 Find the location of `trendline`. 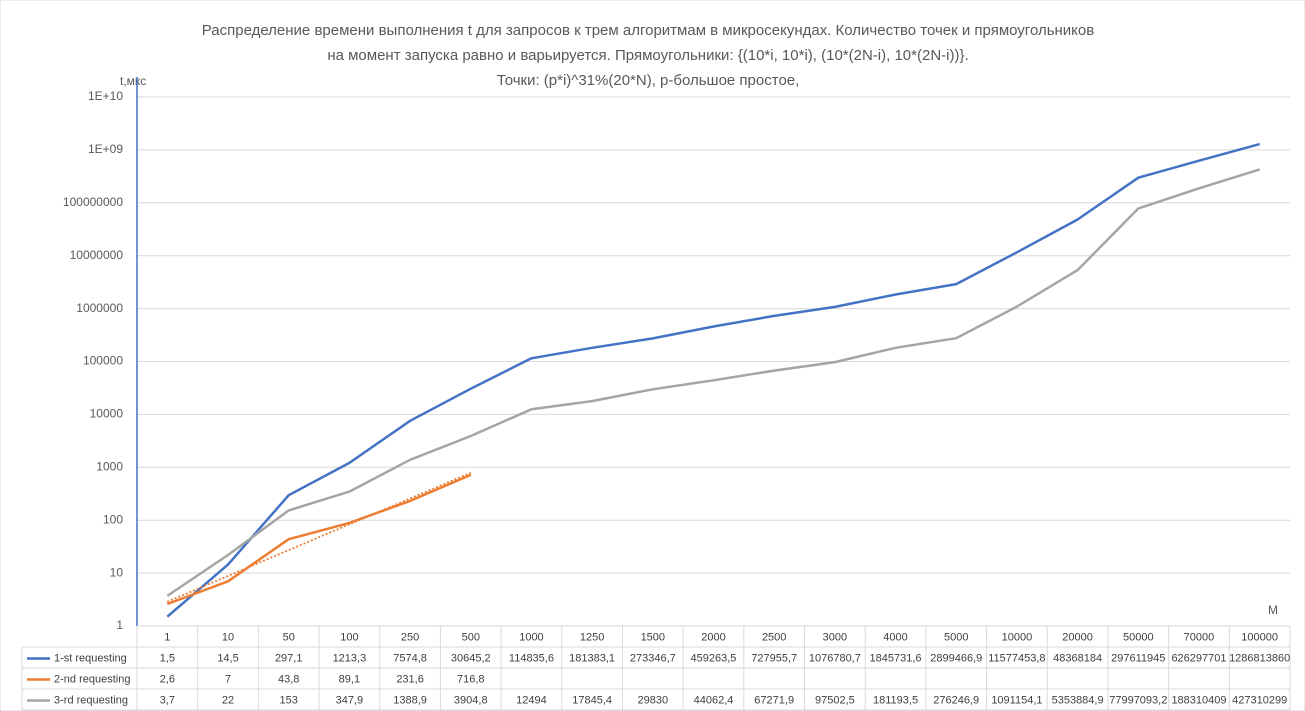

trendline is located at coordinates (319, 537).